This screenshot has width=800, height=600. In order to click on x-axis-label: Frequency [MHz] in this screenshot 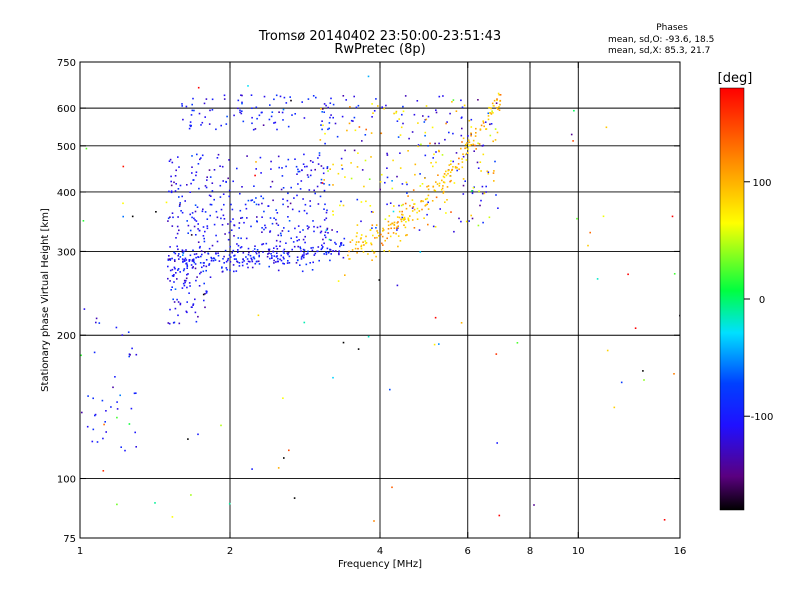, I will do `click(380, 564)`.